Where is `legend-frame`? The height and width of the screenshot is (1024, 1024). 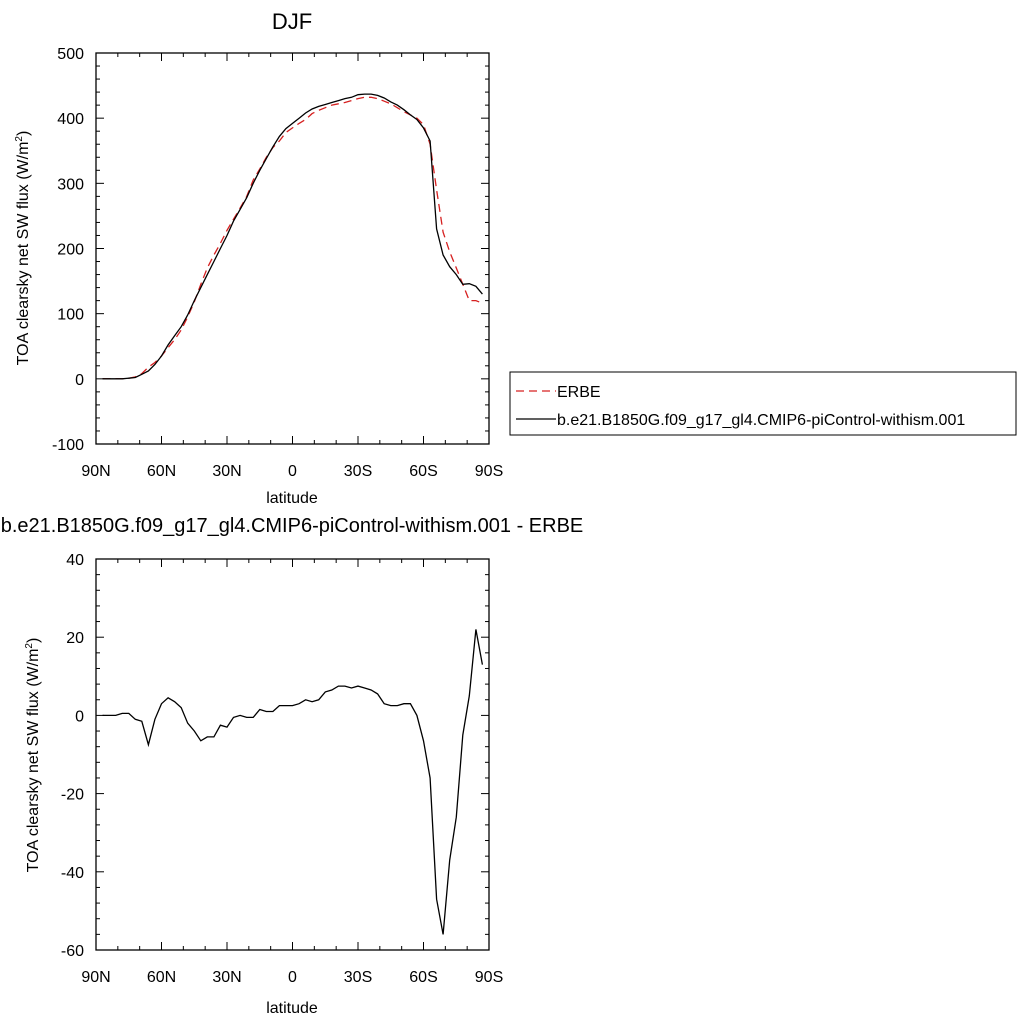
legend-frame is located at coordinates (763, 403).